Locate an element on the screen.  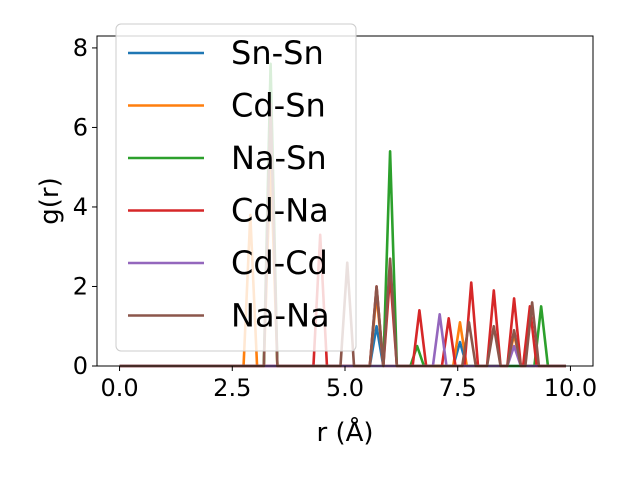
y-tick-label: 0 is located at coordinates (80, 366).